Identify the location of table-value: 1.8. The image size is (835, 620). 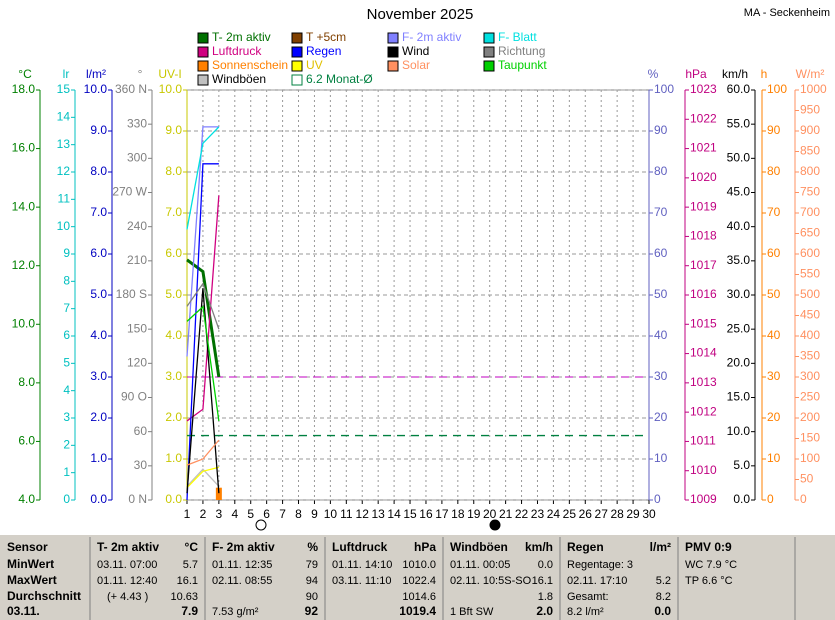
(545, 597).